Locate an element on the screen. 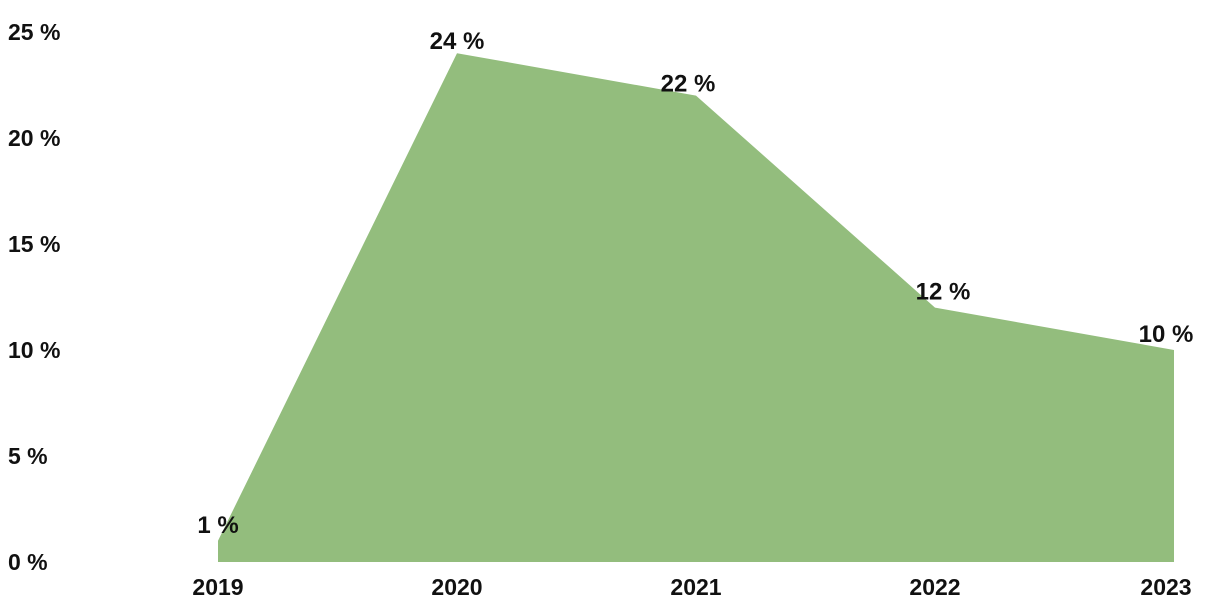 The height and width of the screenshot is (601, 1206). y-tick-label: 25 % is located at coordinates (34, 32).